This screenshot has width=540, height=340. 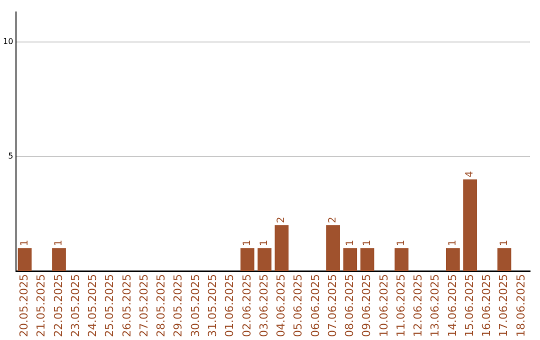 I want to click on x-tick-label: 28.05.2025, so click(x=161, y=306).